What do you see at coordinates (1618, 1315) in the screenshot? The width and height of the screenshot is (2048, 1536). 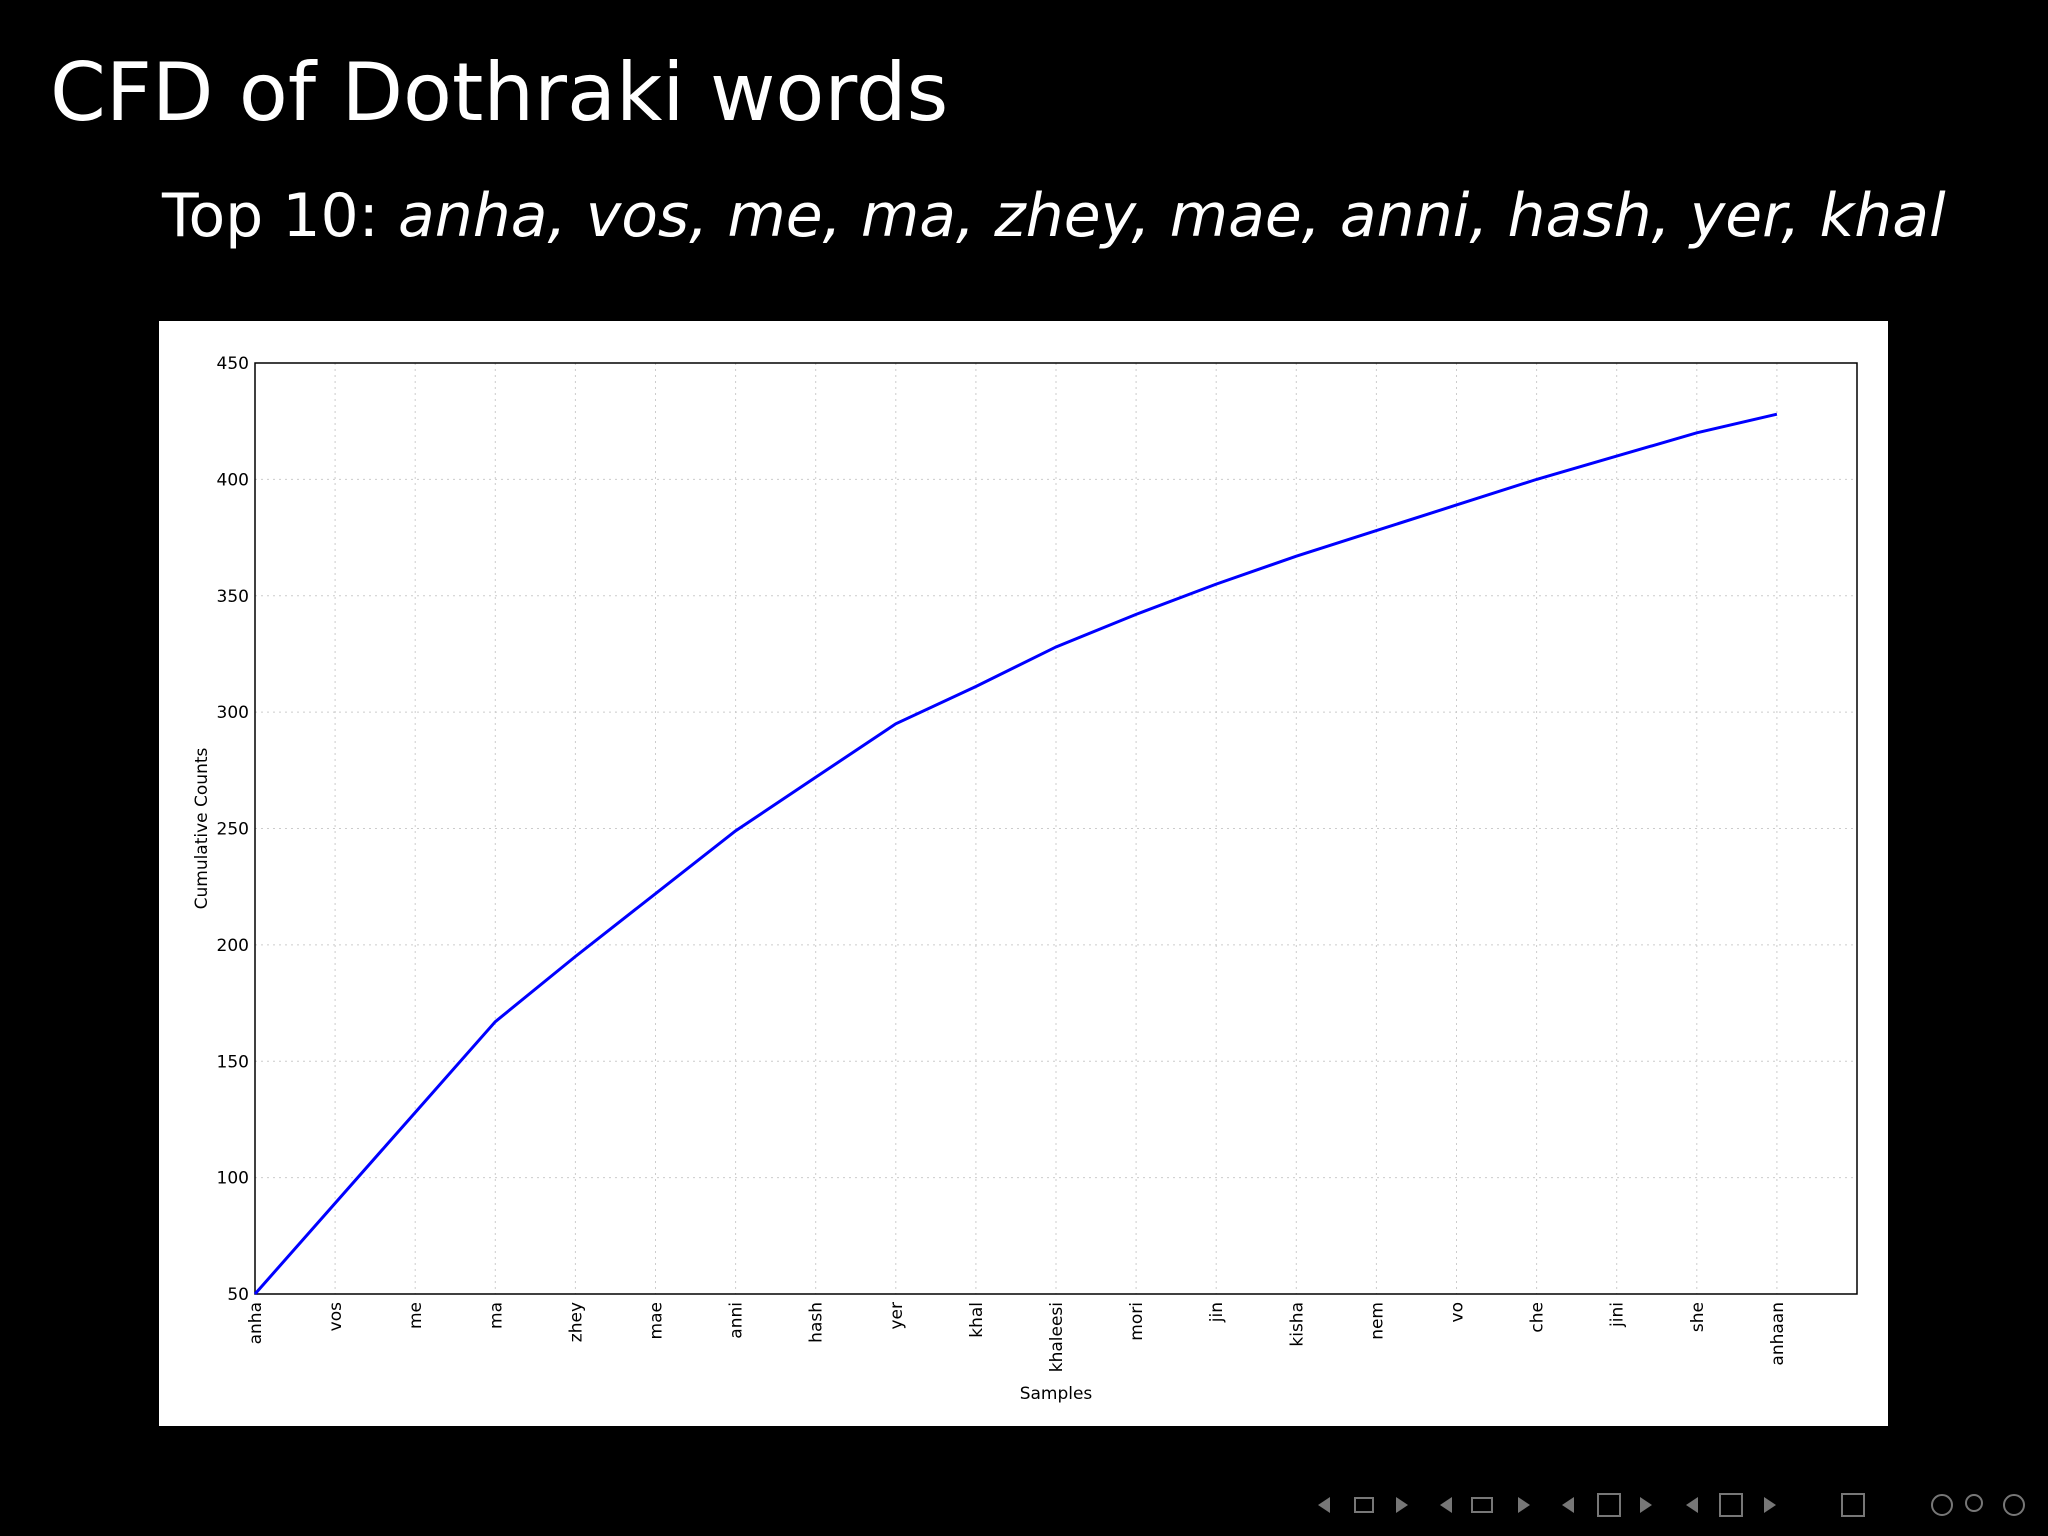 I see `x-tick-label: jini` at bounding box center [1618, 1315].